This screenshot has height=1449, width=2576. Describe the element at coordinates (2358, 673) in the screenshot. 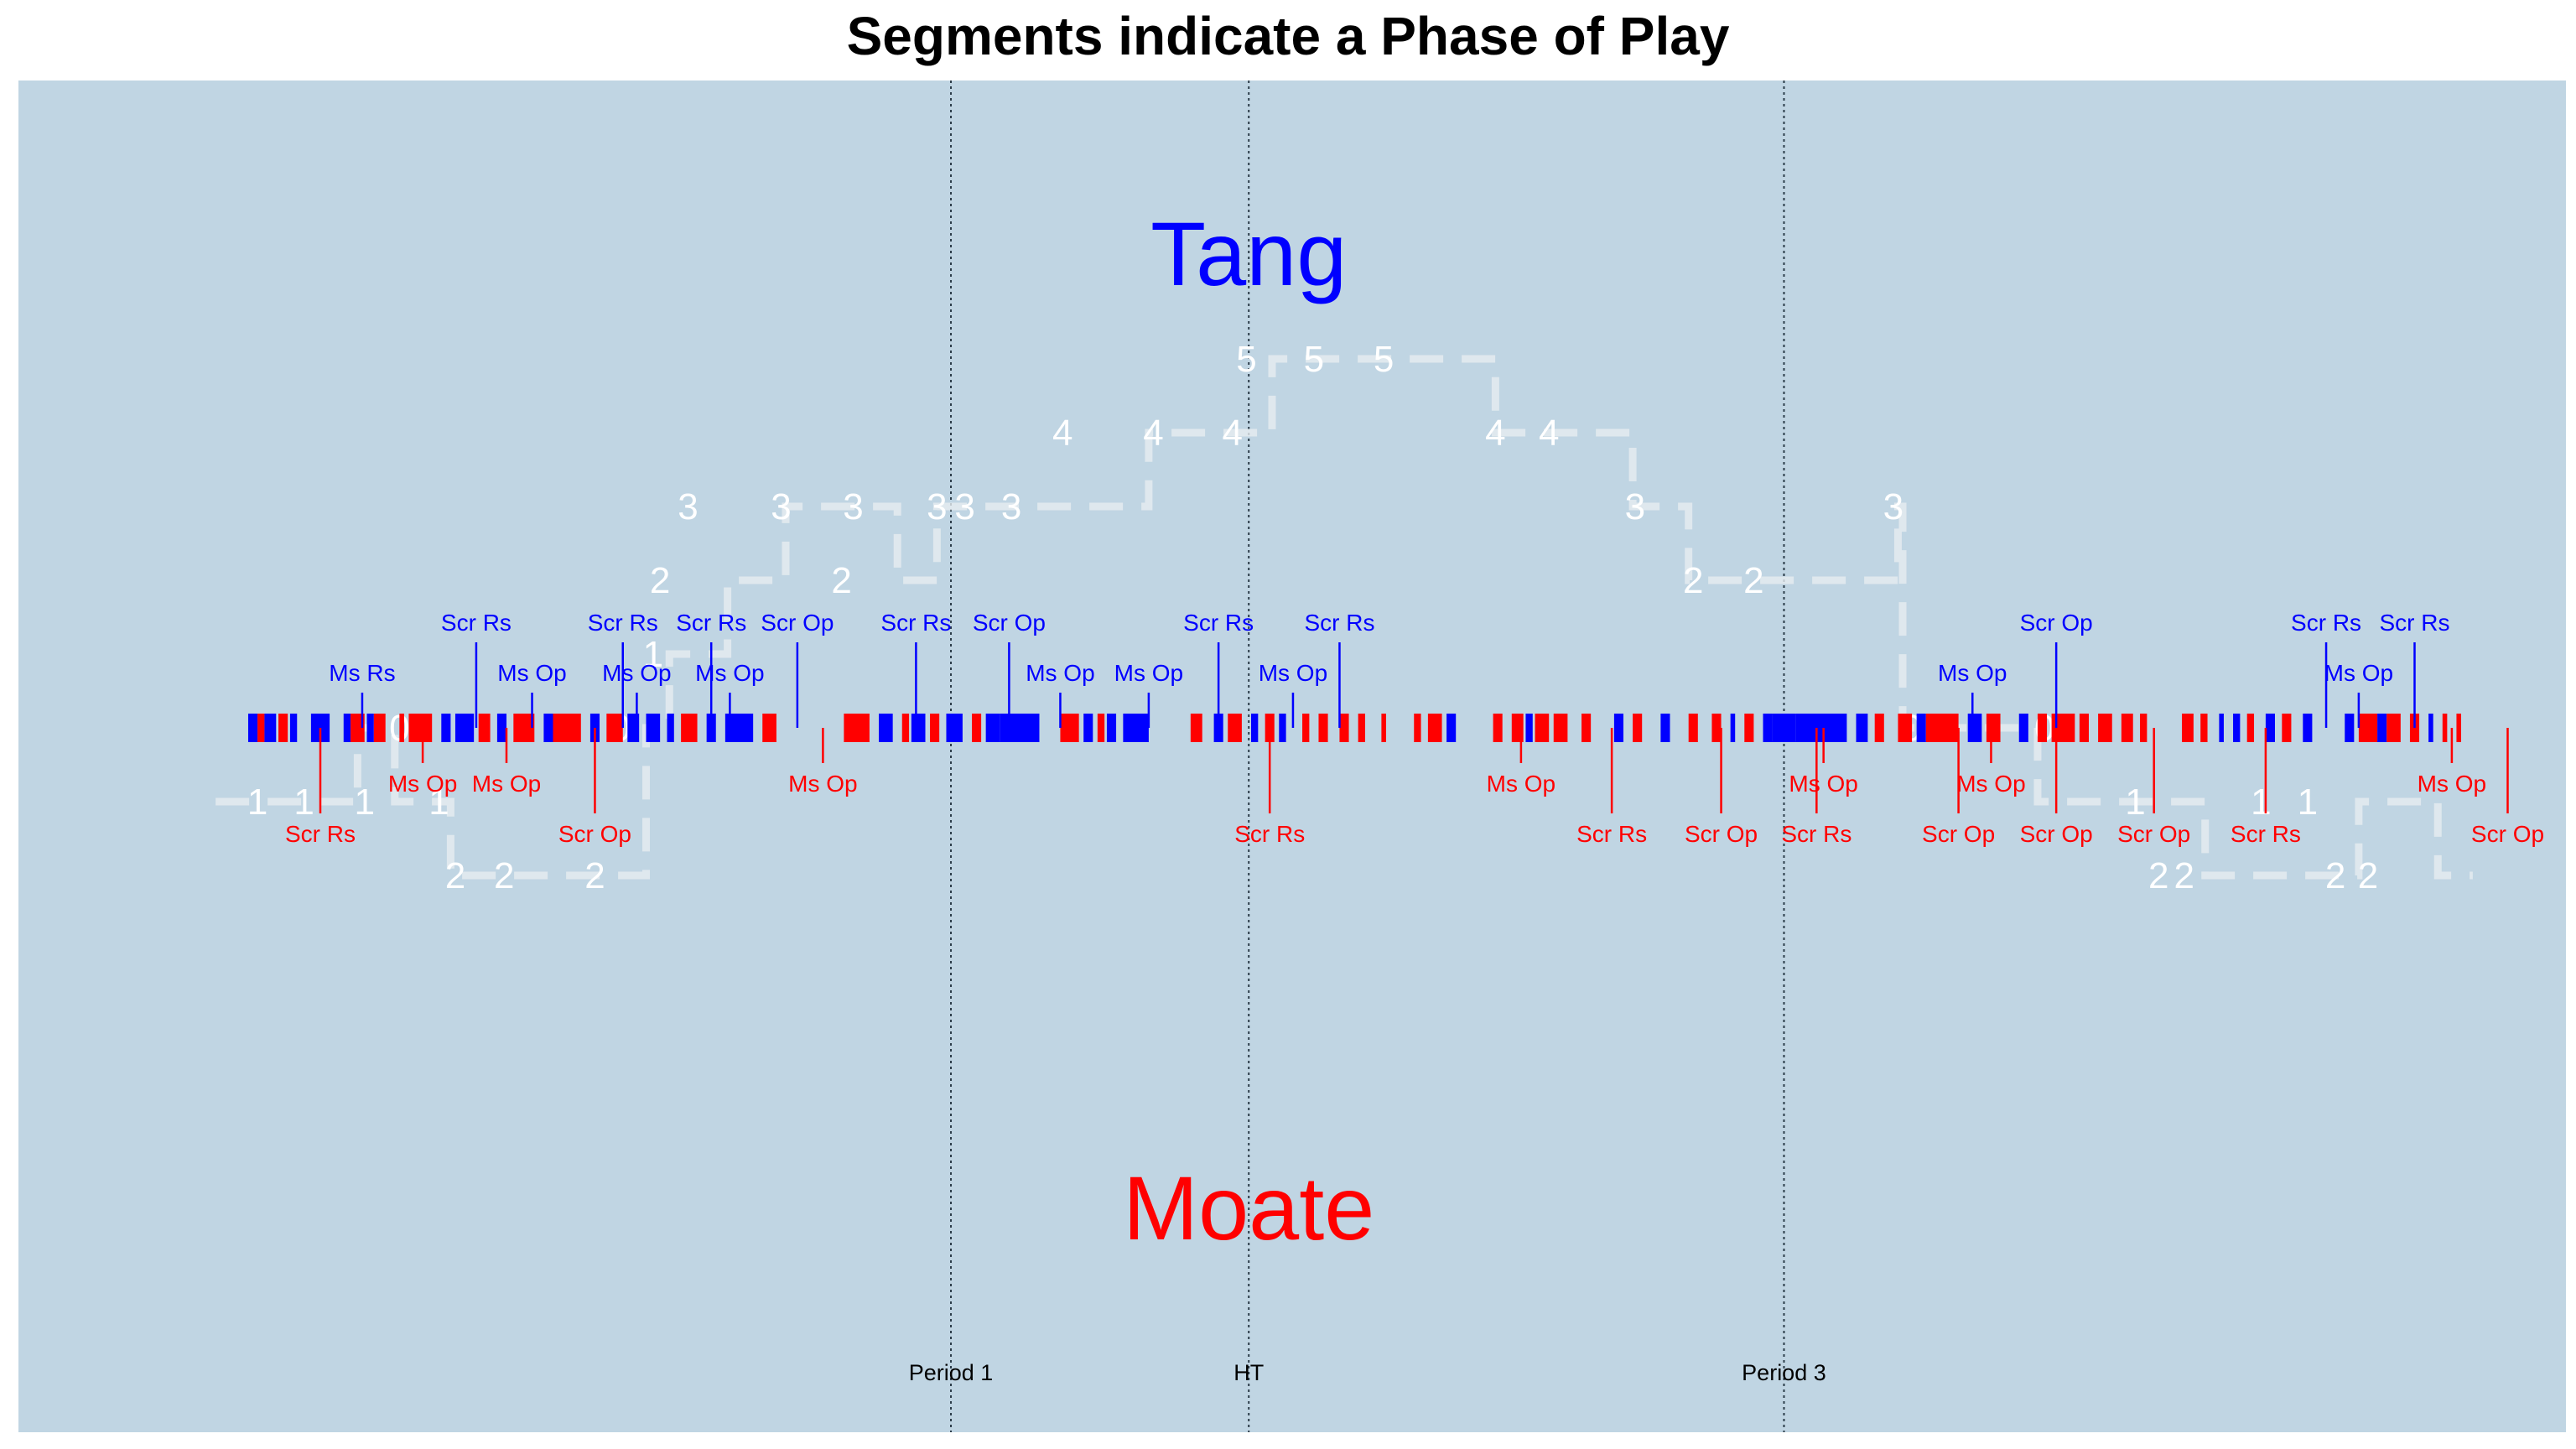

I see `event-label-34: Ms Op` at that location.